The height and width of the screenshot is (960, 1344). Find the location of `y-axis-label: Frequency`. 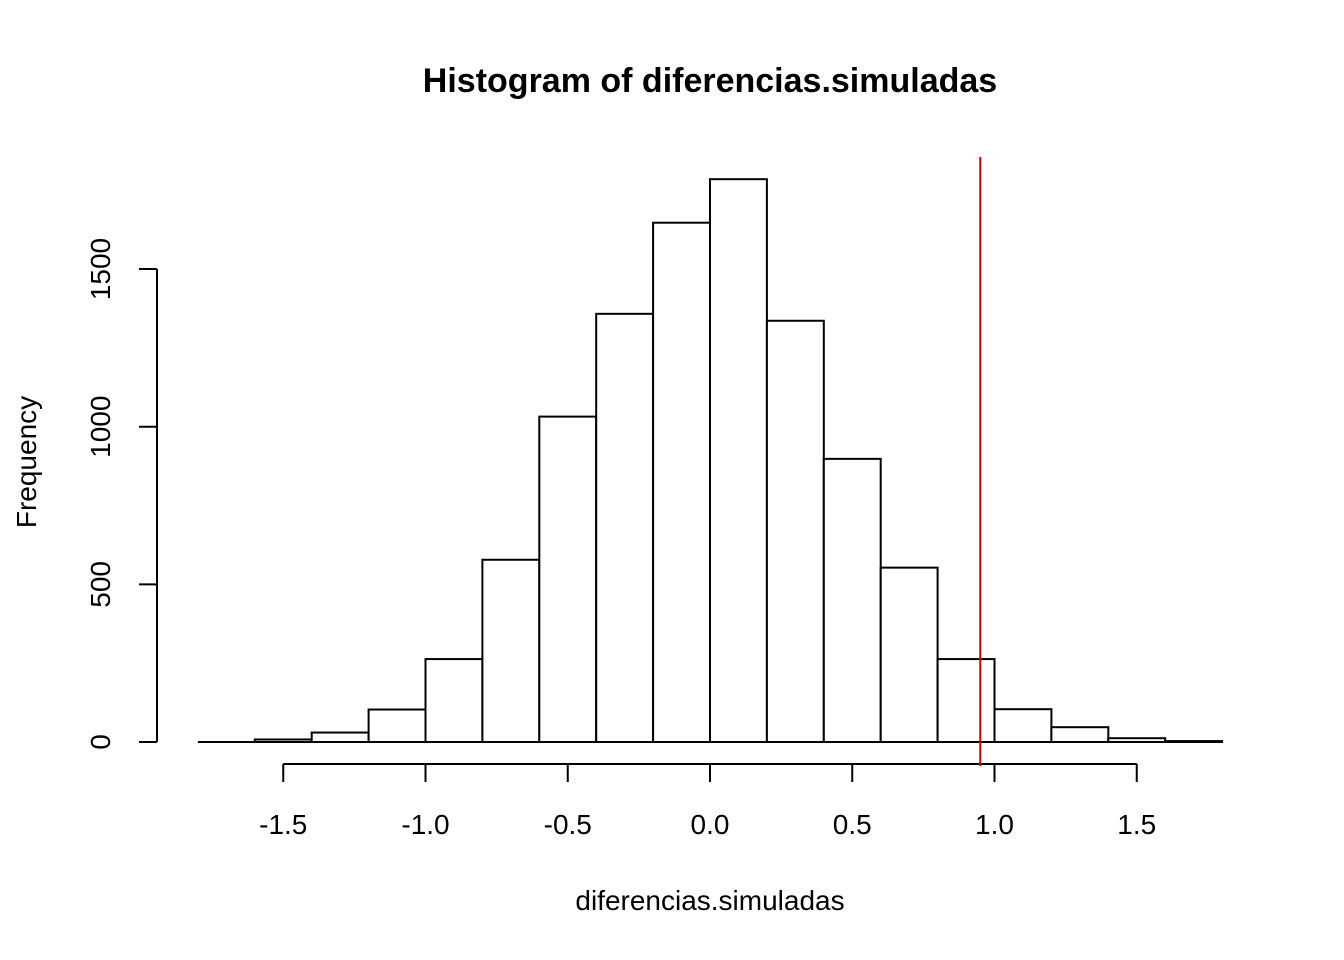

y-axis-label: Frequency is located at coordinates (26, 462).